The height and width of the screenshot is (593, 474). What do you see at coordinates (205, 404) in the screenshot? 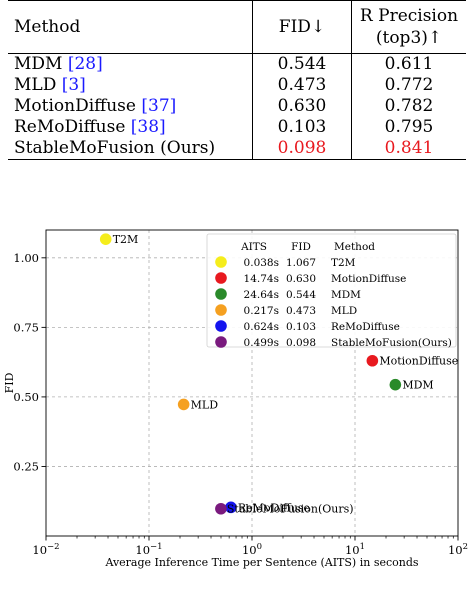
I see `point-label: MLD` at bounding box center [205, 404].